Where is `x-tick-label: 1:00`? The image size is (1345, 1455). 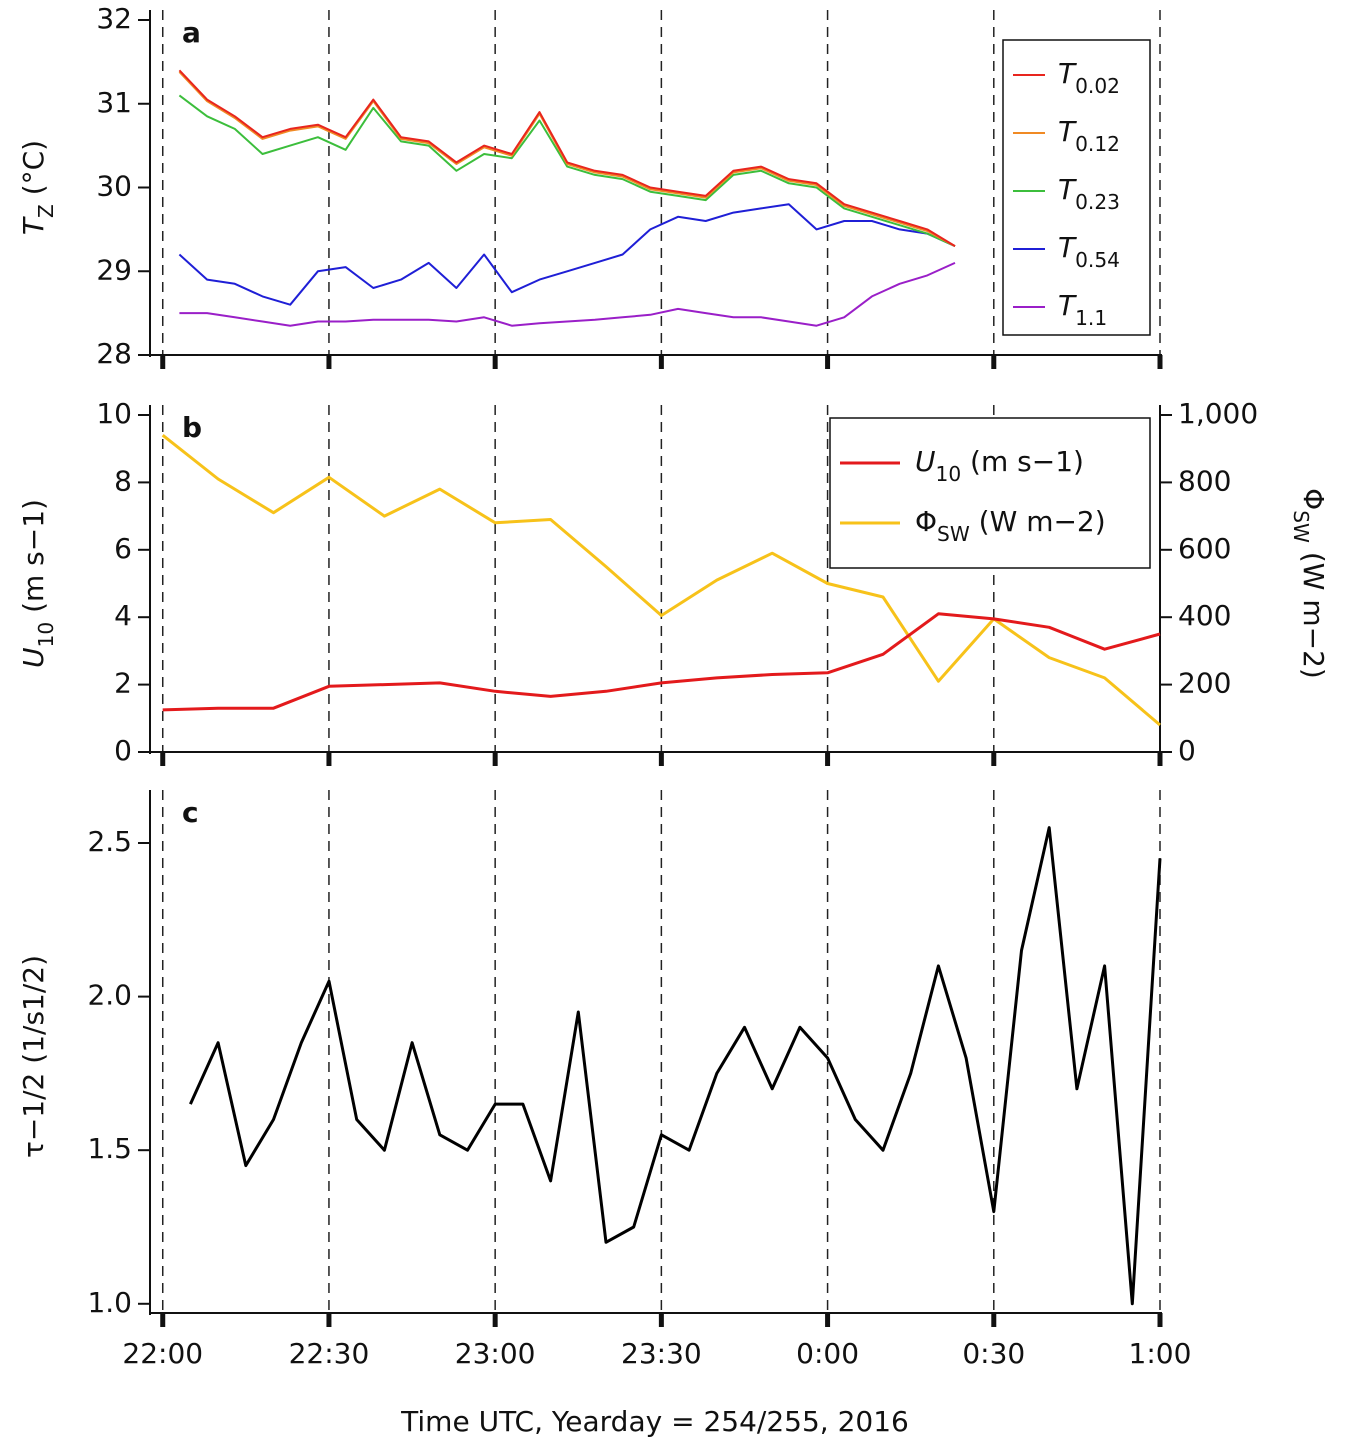 x-tick-label: 1:00 is located at coordinates (1160, 1353).